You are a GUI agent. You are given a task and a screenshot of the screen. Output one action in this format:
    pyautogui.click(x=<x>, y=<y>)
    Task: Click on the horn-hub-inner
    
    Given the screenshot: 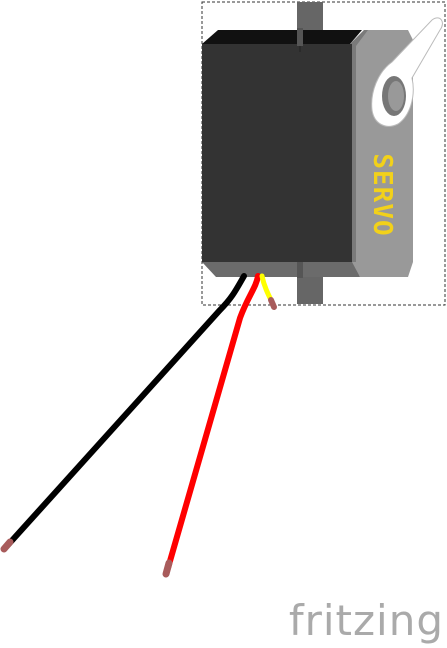 What is the action you would take?
    pyautogui.click(x=396, y=96)
    